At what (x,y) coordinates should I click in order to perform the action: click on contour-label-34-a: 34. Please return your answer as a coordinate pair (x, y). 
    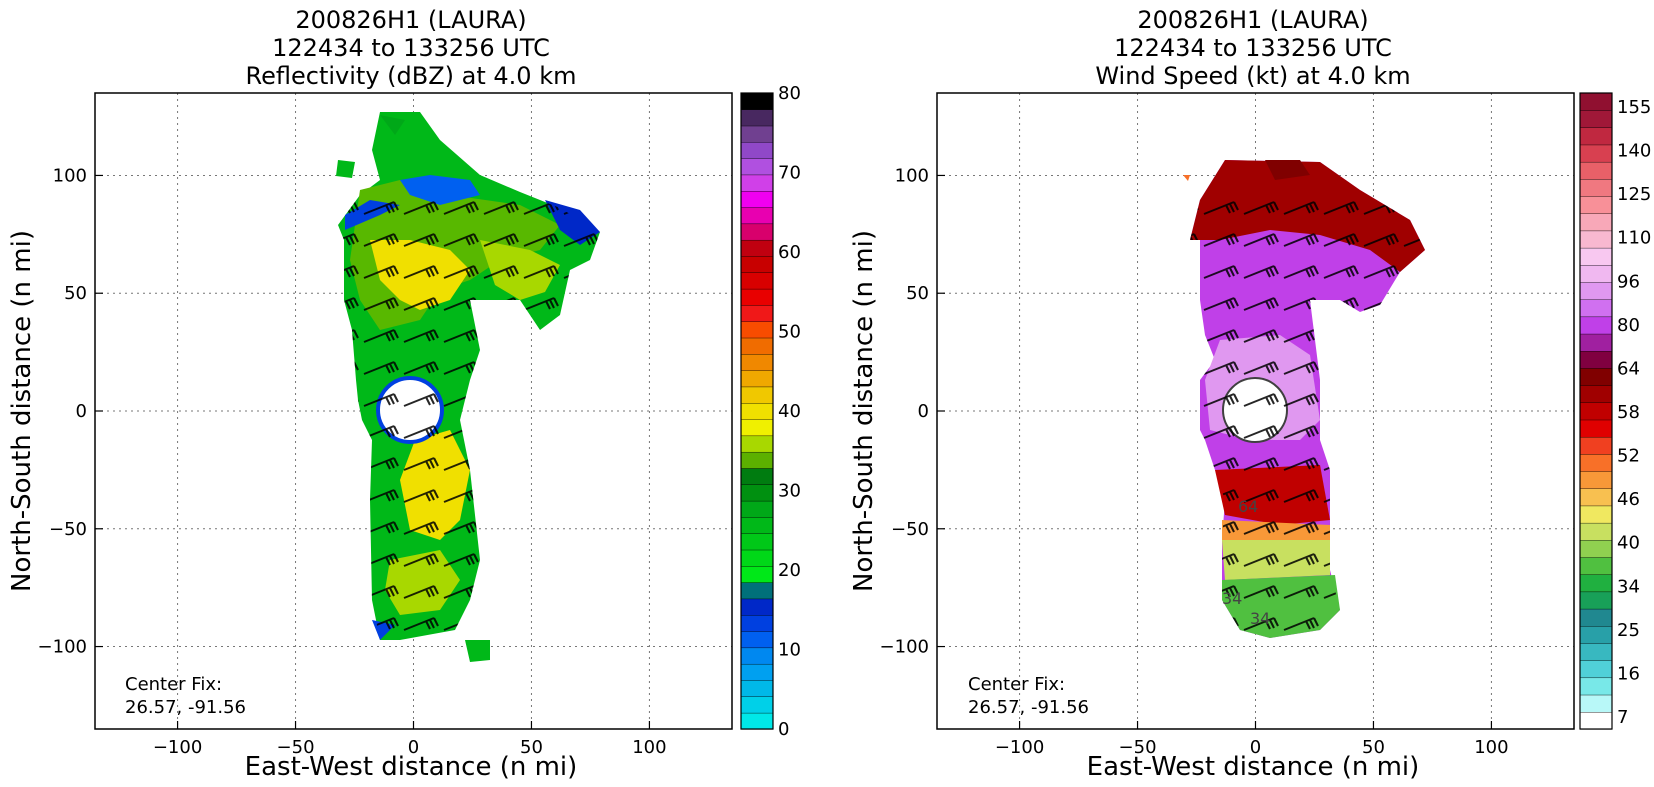
    Looking at the image, I should click on (1232, 598).